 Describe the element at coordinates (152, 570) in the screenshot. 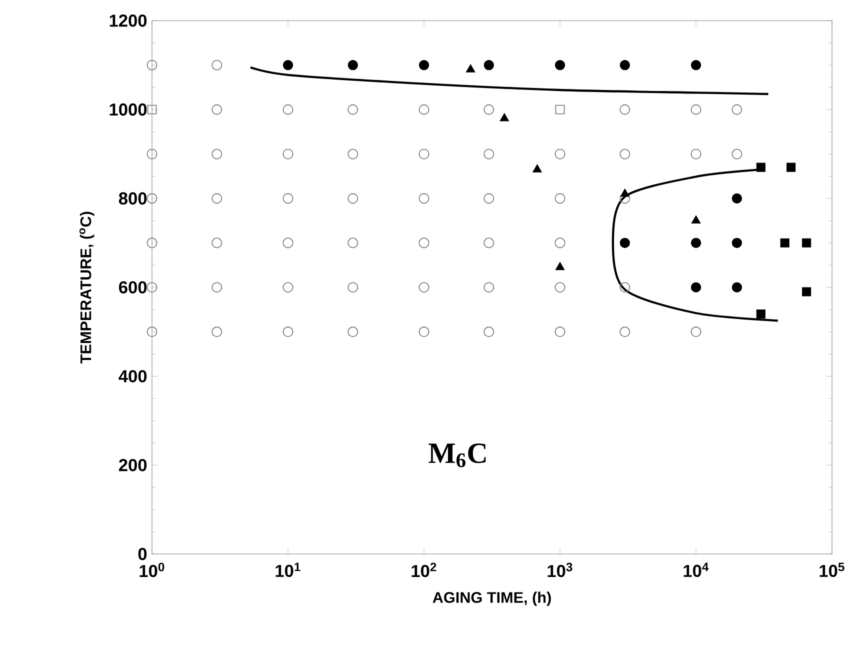

I see `x-tick-label: 10$^{0}$` at that location.